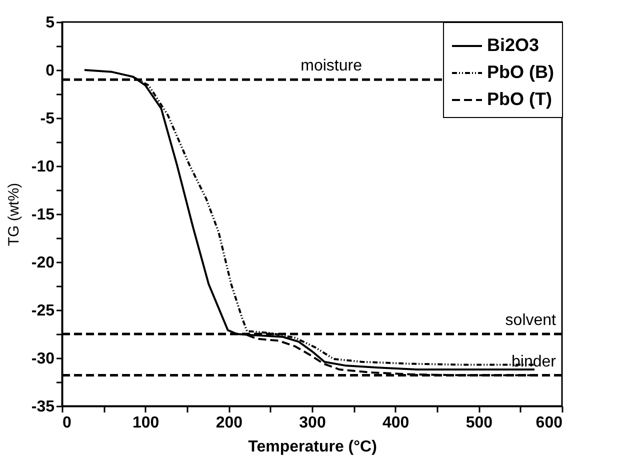  I want to click on y-tick-label: -20, so click(43, 263).